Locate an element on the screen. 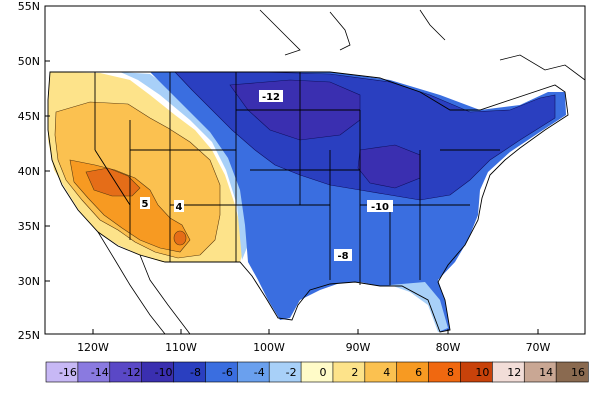 The image size is (602, 404). contour-label: 5 is located at coordinates (145, 204).